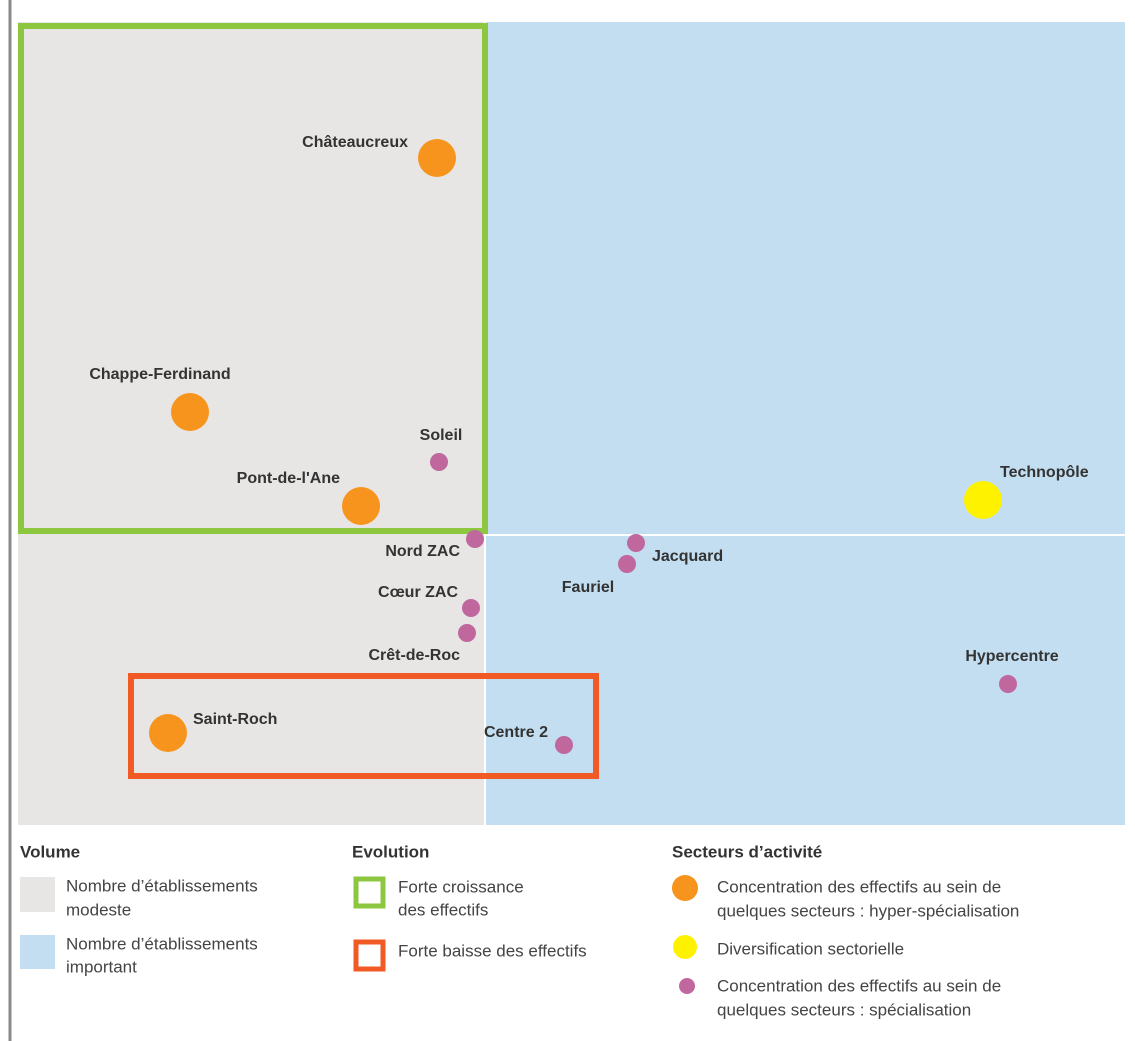 This screenshot has width=1135, height=1041. I want to click on legend-text: Forte croissance, so click(461, 886).